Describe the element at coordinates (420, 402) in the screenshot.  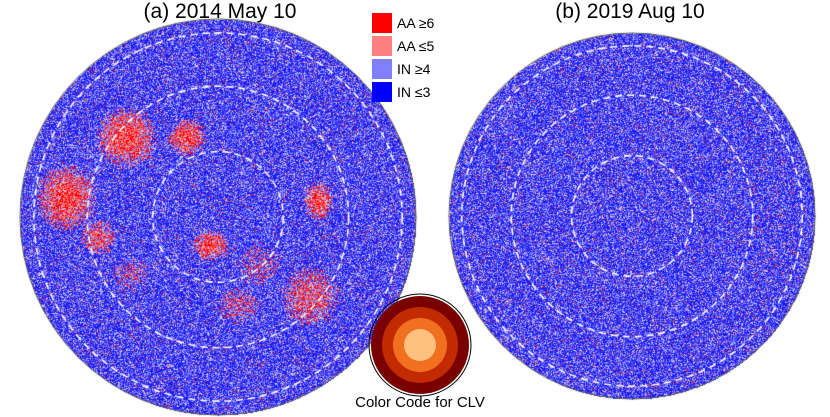
I see `clv-caption: Color Code for CLV` at that location.